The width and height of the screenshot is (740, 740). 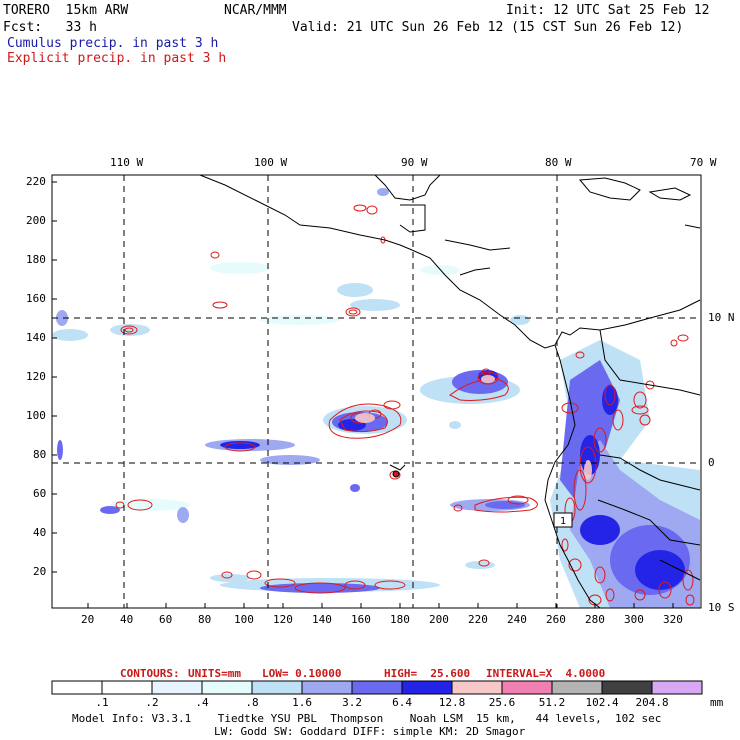 I want to click on legend-label: 25.6, so click(x=502, y=702).